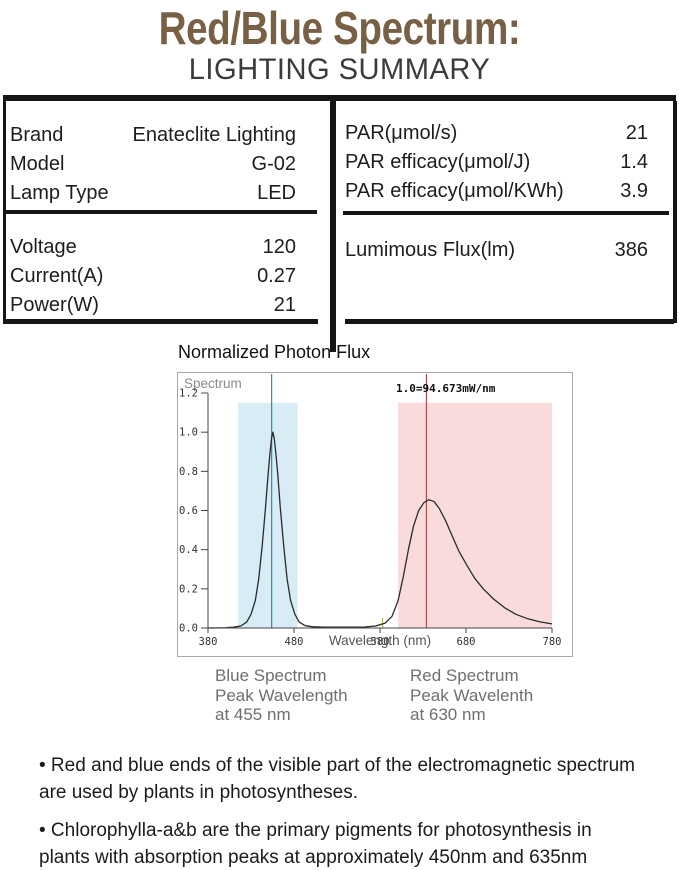 Image resolution: width=679 pixels, height=870 pixels. I want to click on x-tick-label: 380, so click(208, 642).